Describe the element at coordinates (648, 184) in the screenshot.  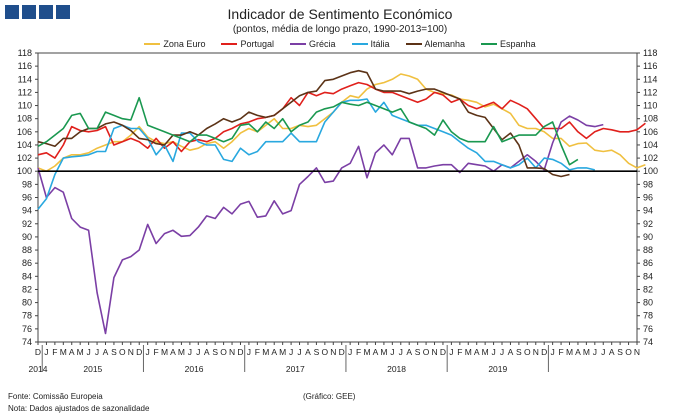
I see `y-tick-label-right: 98` at that location.